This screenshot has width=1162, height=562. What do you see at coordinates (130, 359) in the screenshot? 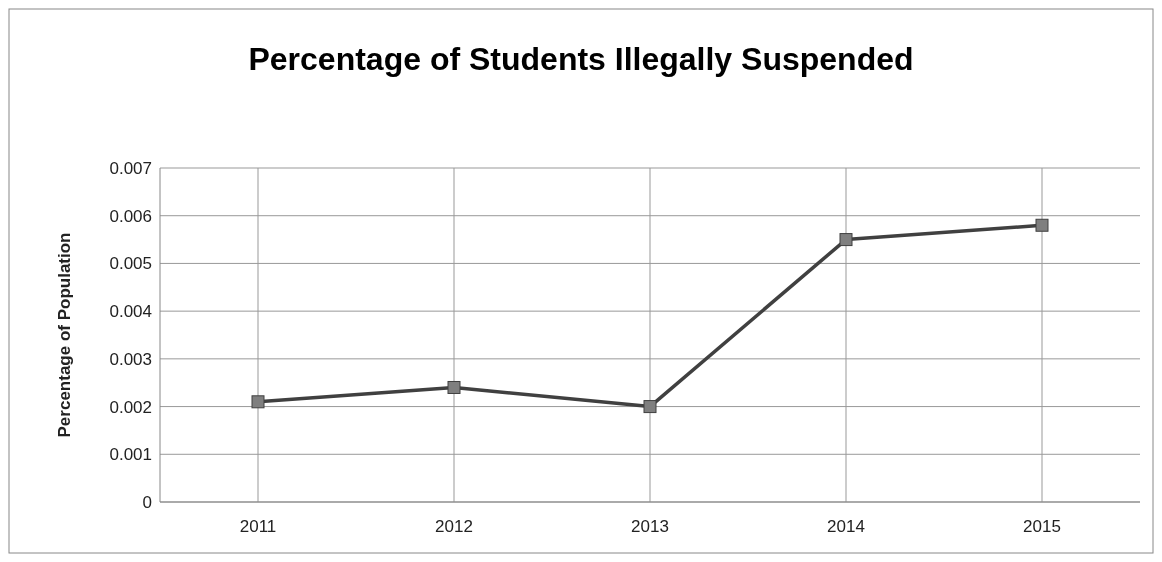
I see `y-tick-label: 0.003` at bounding box center [130, 359].